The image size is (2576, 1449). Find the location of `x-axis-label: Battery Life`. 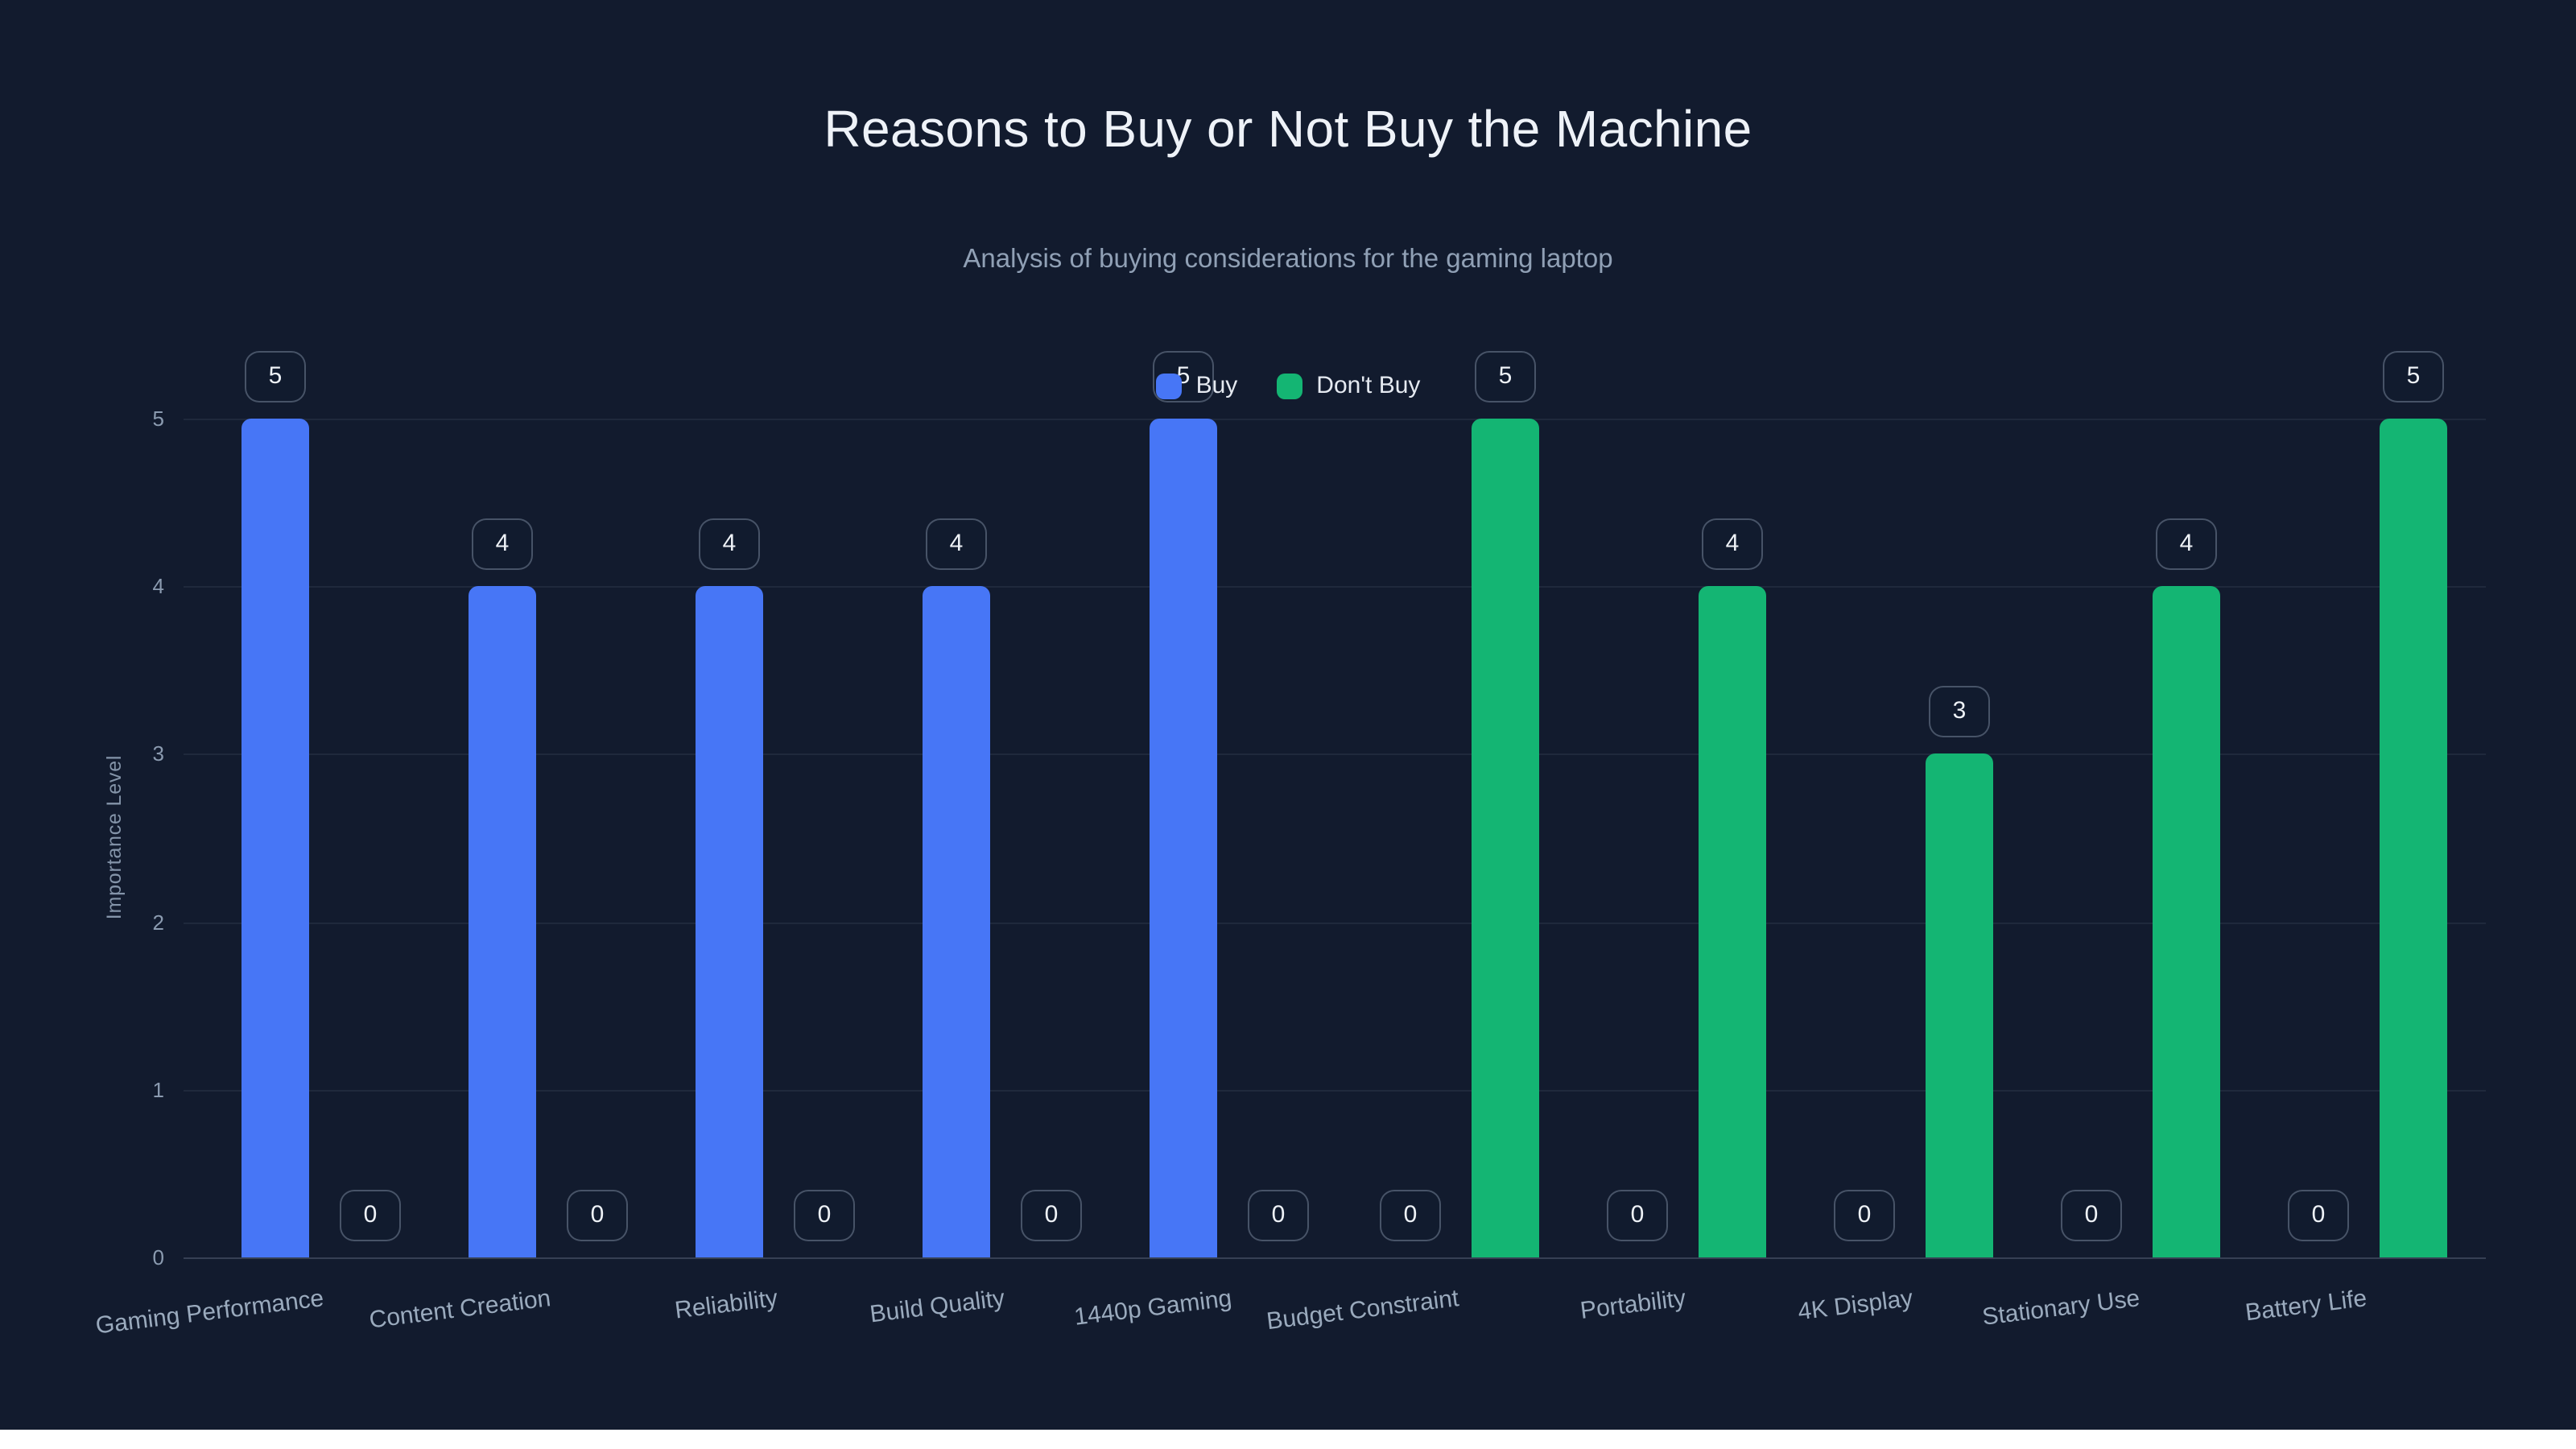

x-axis-label: Battery Life is located at coordinates (2305, 1306).